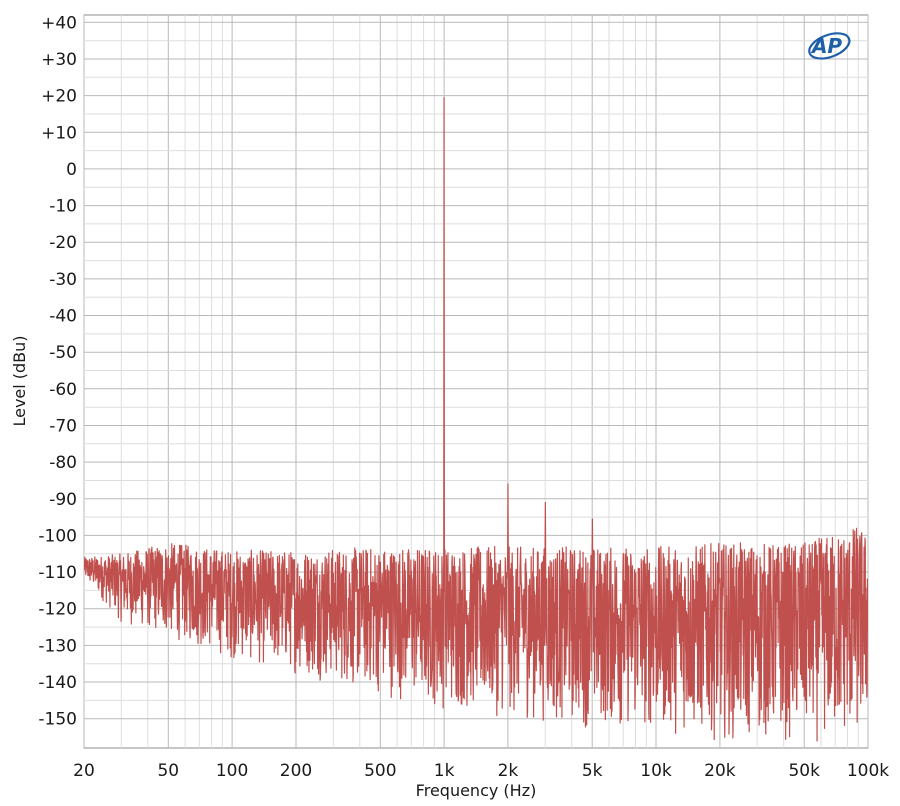 The width and height of the screenshot is (900, 806). I want to click on x-tick-label: 200, so click(296, 771).